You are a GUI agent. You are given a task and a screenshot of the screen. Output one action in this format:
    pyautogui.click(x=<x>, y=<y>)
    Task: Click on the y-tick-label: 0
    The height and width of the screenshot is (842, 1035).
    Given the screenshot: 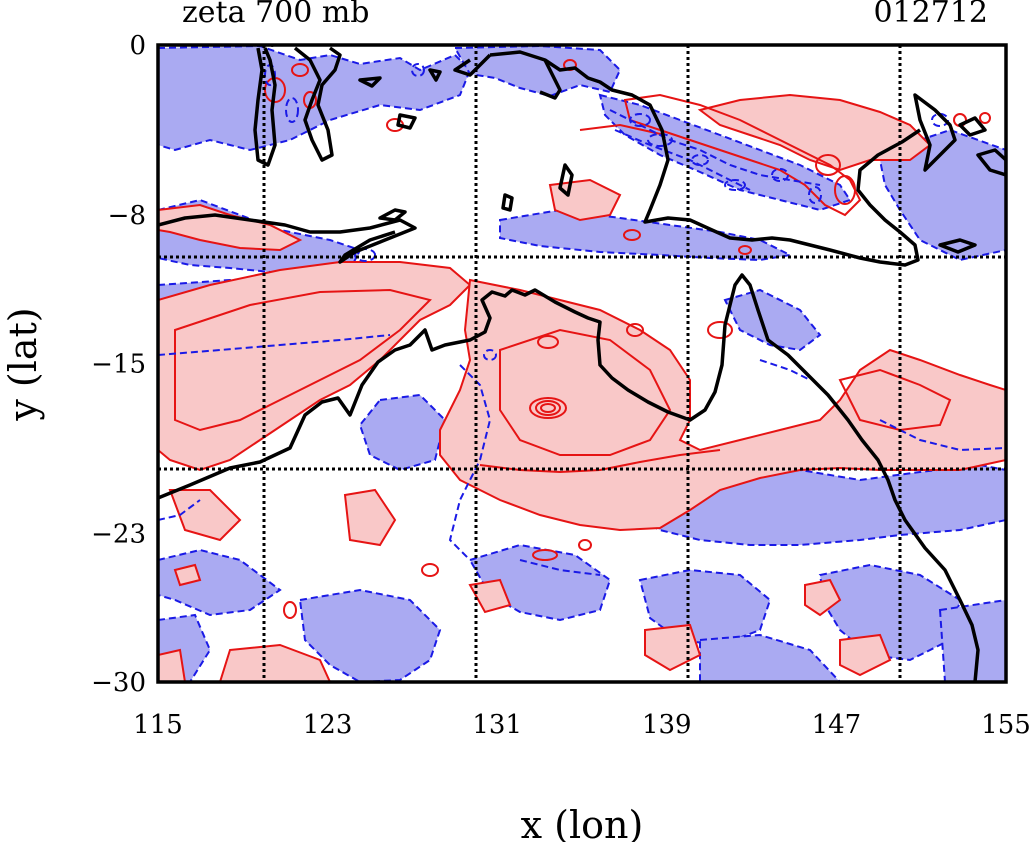 What is the action you would take?
    pyautogui.click(x=137, y=46)
    